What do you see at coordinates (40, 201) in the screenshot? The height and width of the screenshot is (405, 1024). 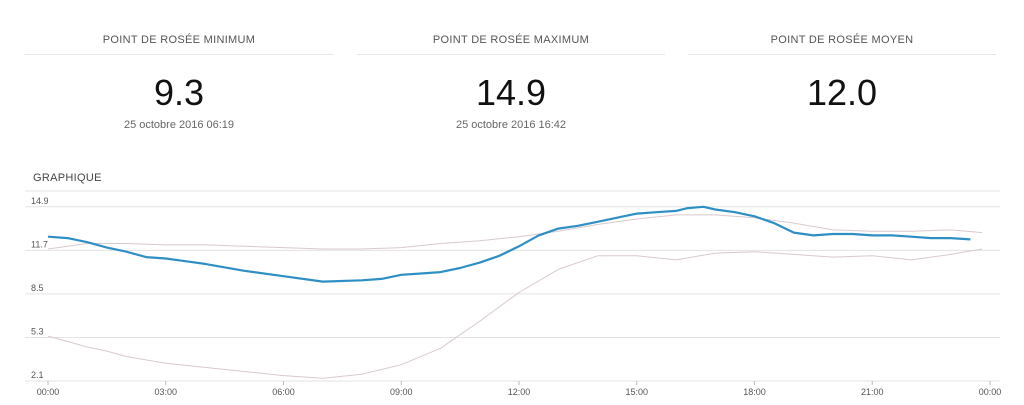 I see `y-tick-label: 14.9` at bounding box center [40, 201].